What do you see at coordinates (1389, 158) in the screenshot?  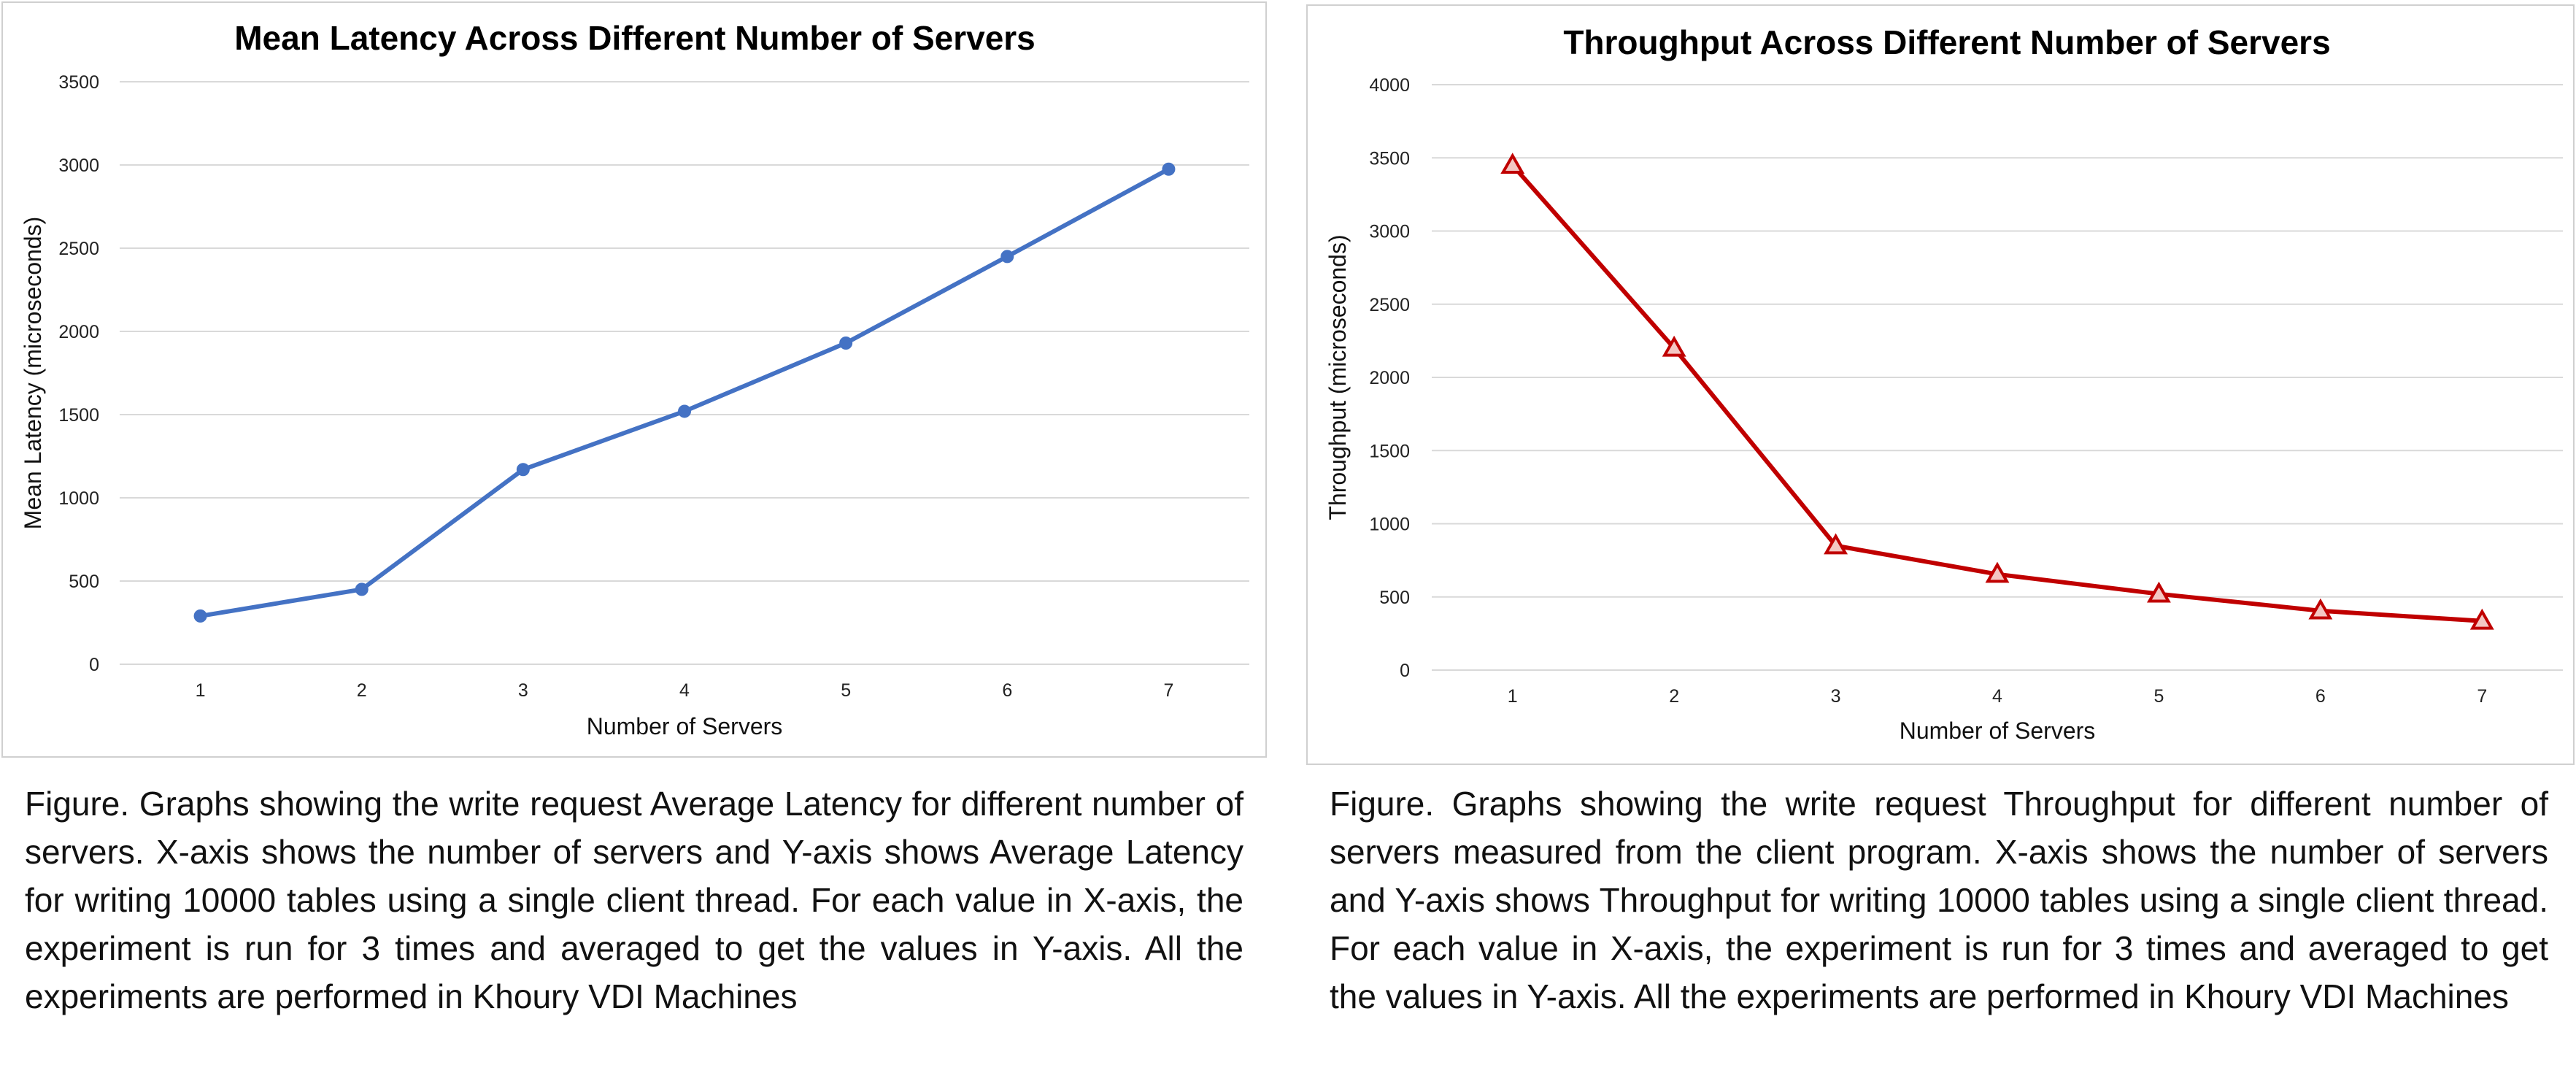 I see `chart1-y-tick-label: 3500` at bounding box center [1389, 158].